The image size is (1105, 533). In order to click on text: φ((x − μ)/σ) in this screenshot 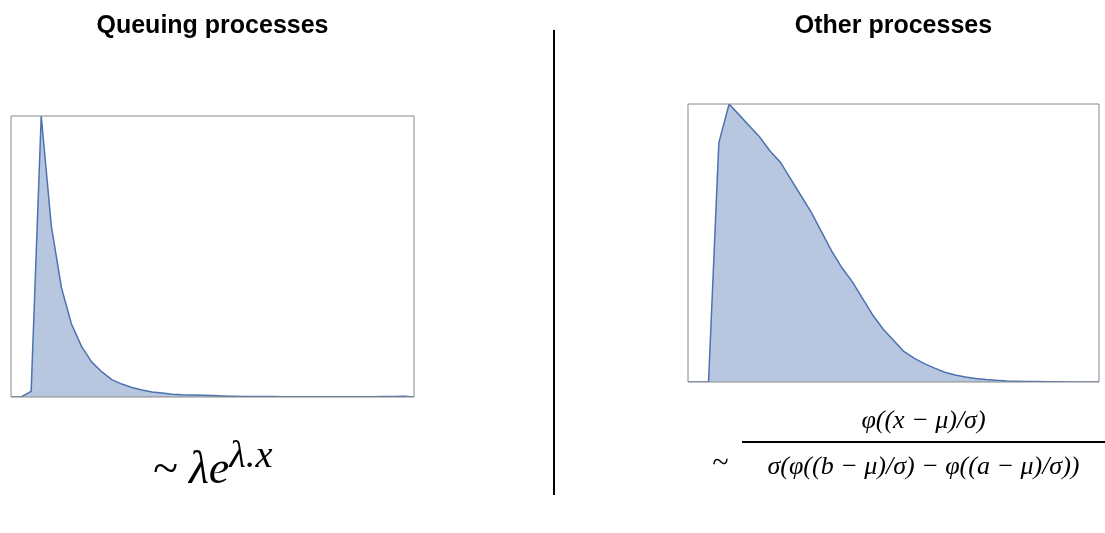, I will do `click(923, 420)`.